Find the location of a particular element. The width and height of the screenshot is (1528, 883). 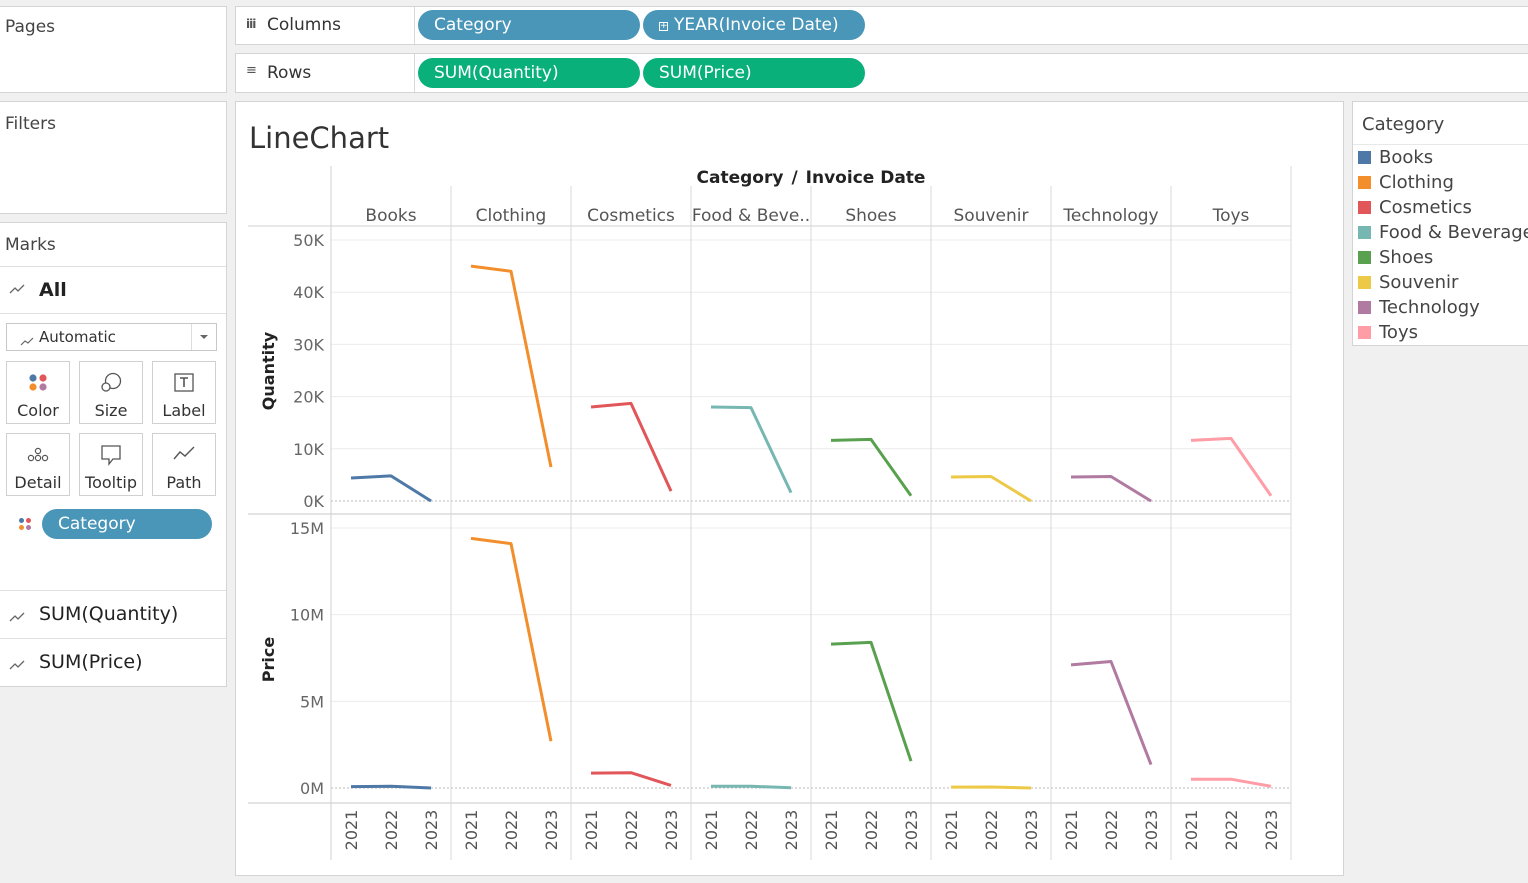

rows-divider is located at coordinates (414, 73).